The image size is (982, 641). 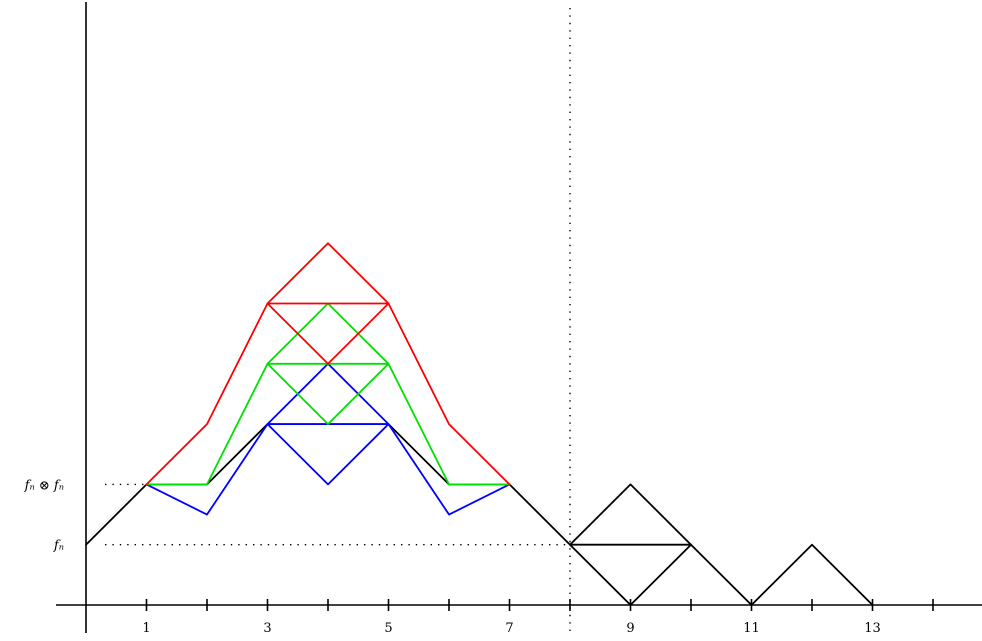 What do you see at coordinates (630, 628) in the screenshot?
I see `x-tick-label: 9` at bounding box center [630, 628].